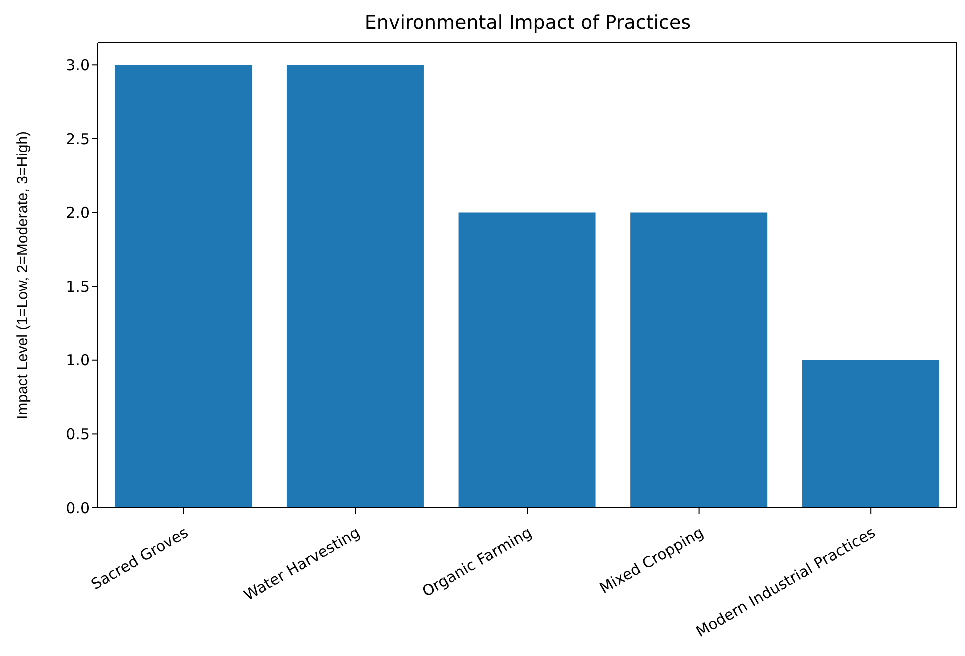 This screenshot has width=965, height=656. I want to click on y-tick-label: 1.5, so click(78, 287).